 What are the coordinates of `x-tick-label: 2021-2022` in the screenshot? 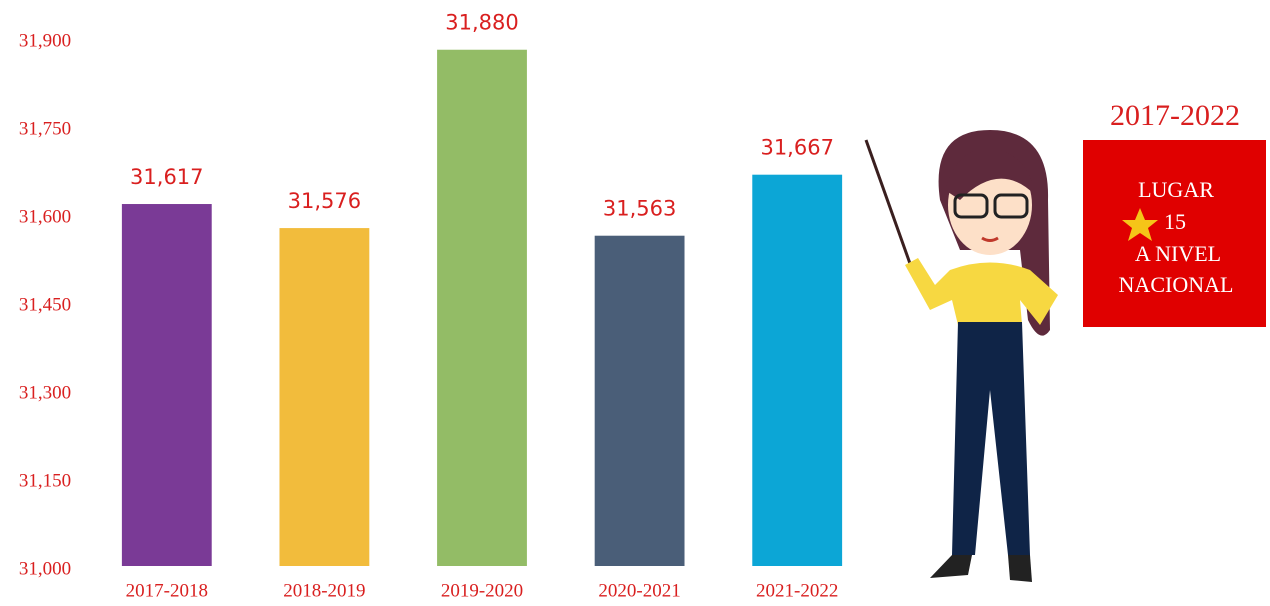 It's located at (797, 590).